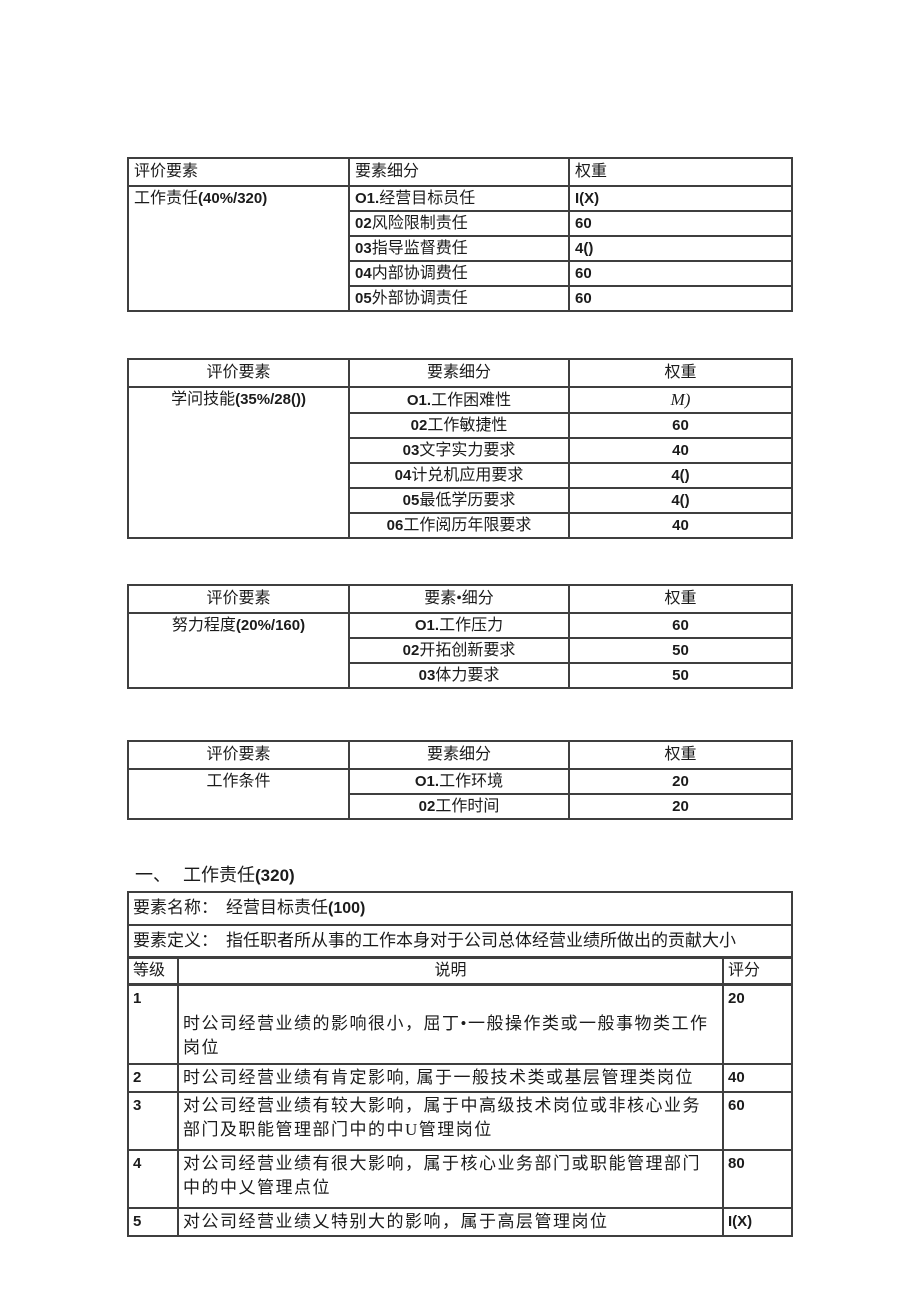  Describe the element at coordinates (238, 781) in the screenshot. I see `factor-name: 工作条件` at that location.